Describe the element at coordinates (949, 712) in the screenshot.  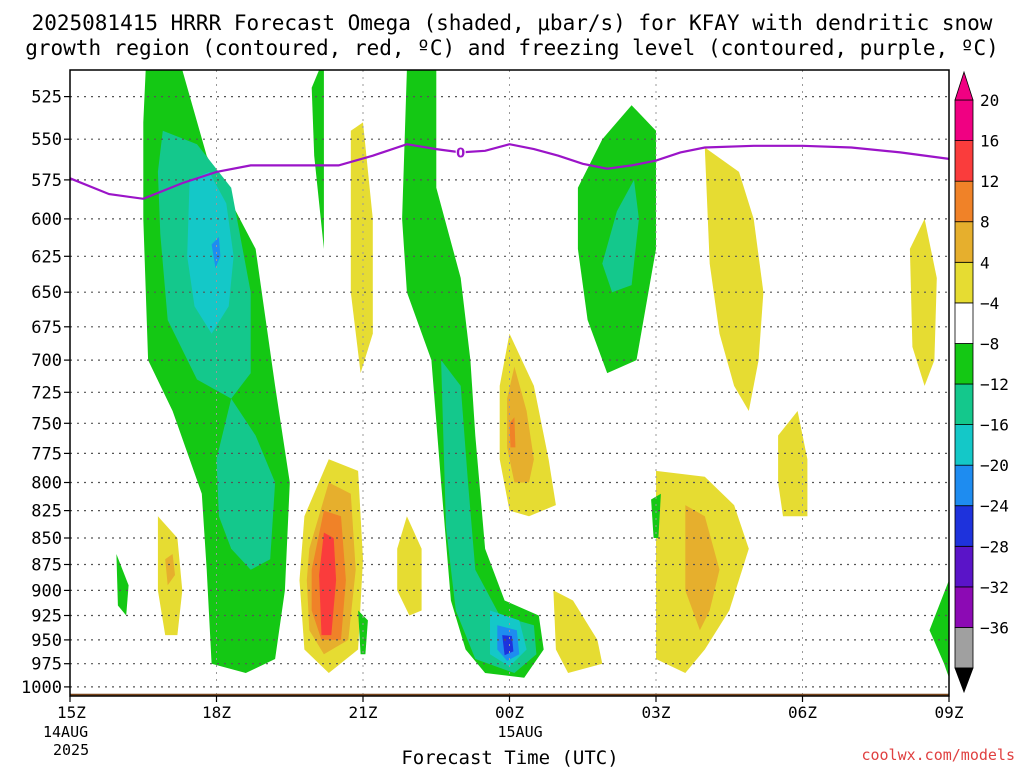
I see `x-tick-label-09Z: 09Z` at that location.